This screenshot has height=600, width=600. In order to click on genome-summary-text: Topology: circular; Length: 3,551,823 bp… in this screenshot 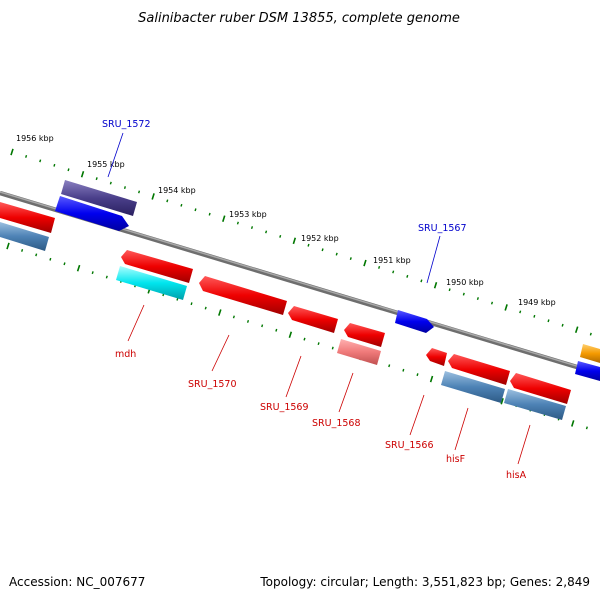, I will do `click(424, 582)`.